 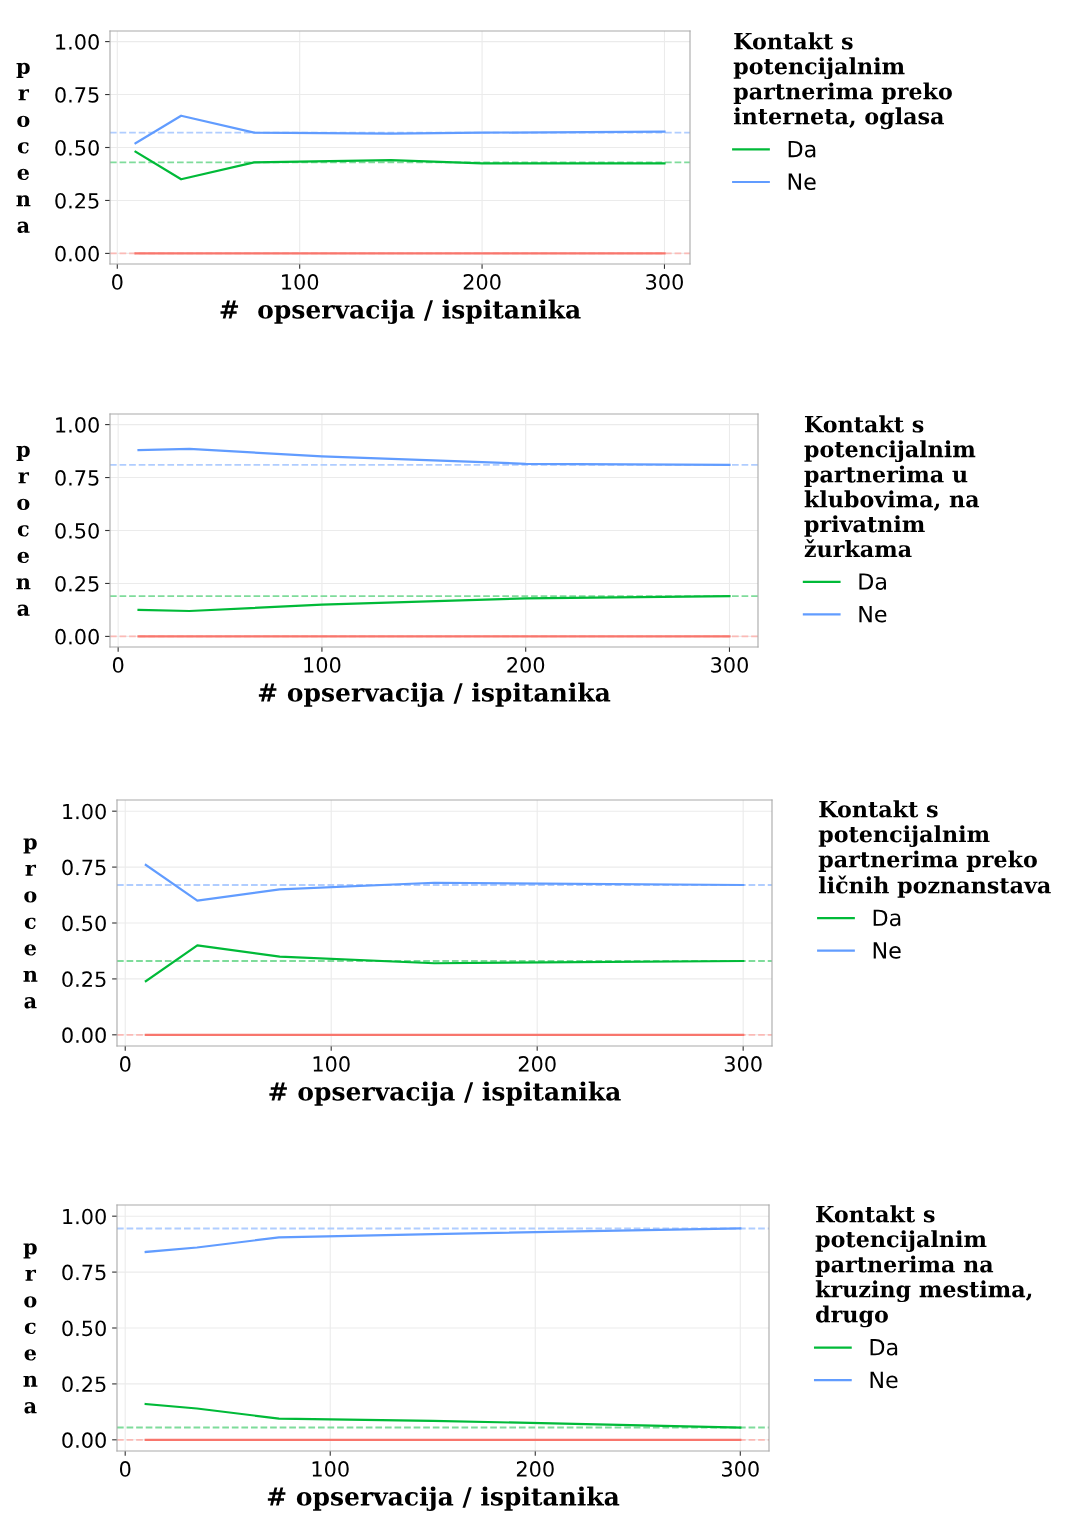 I want to click on legend-title: Kontakt s potencijalnim partnerima u klubovima, na privatnim žurkama, so click(x=892, y=486).